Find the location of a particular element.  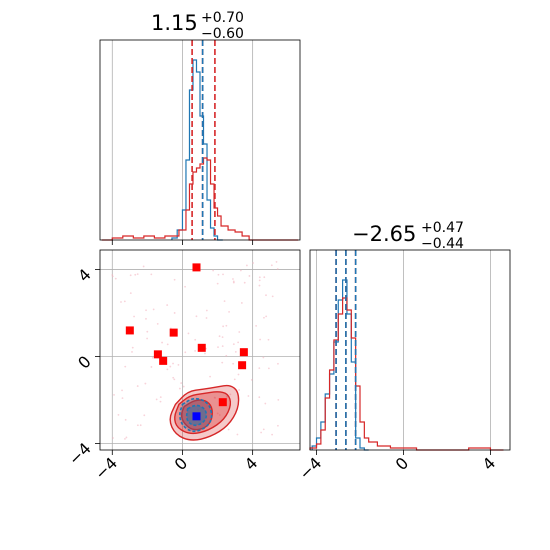

marginal-x-frame is located at coordinates (200, 140).